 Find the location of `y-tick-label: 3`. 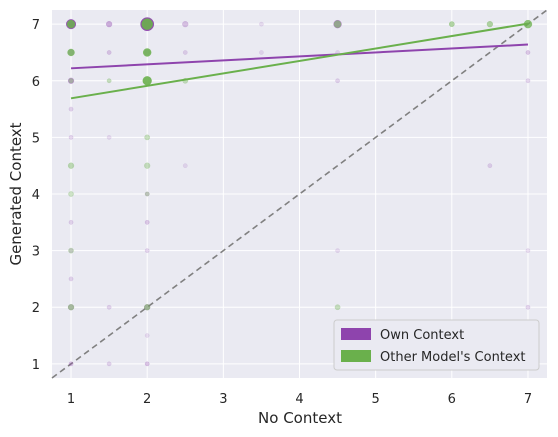

y-tick-label: 3 is located at coordinates (36, 252).